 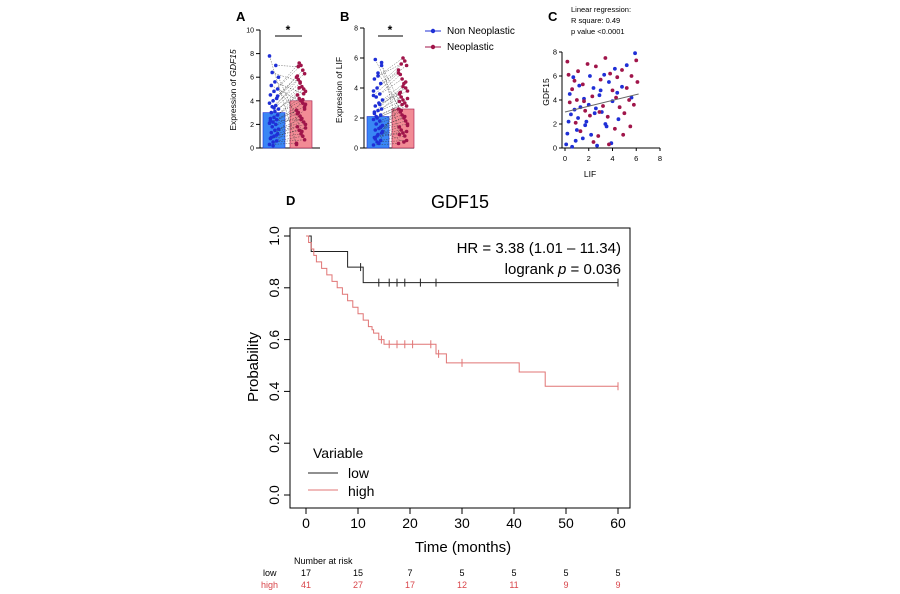 What do you see at coordinates (601, 9) in the screenshot?
I see `panel-c-annotation-line-1: Linear regression:` at bounding box center [601, 9].